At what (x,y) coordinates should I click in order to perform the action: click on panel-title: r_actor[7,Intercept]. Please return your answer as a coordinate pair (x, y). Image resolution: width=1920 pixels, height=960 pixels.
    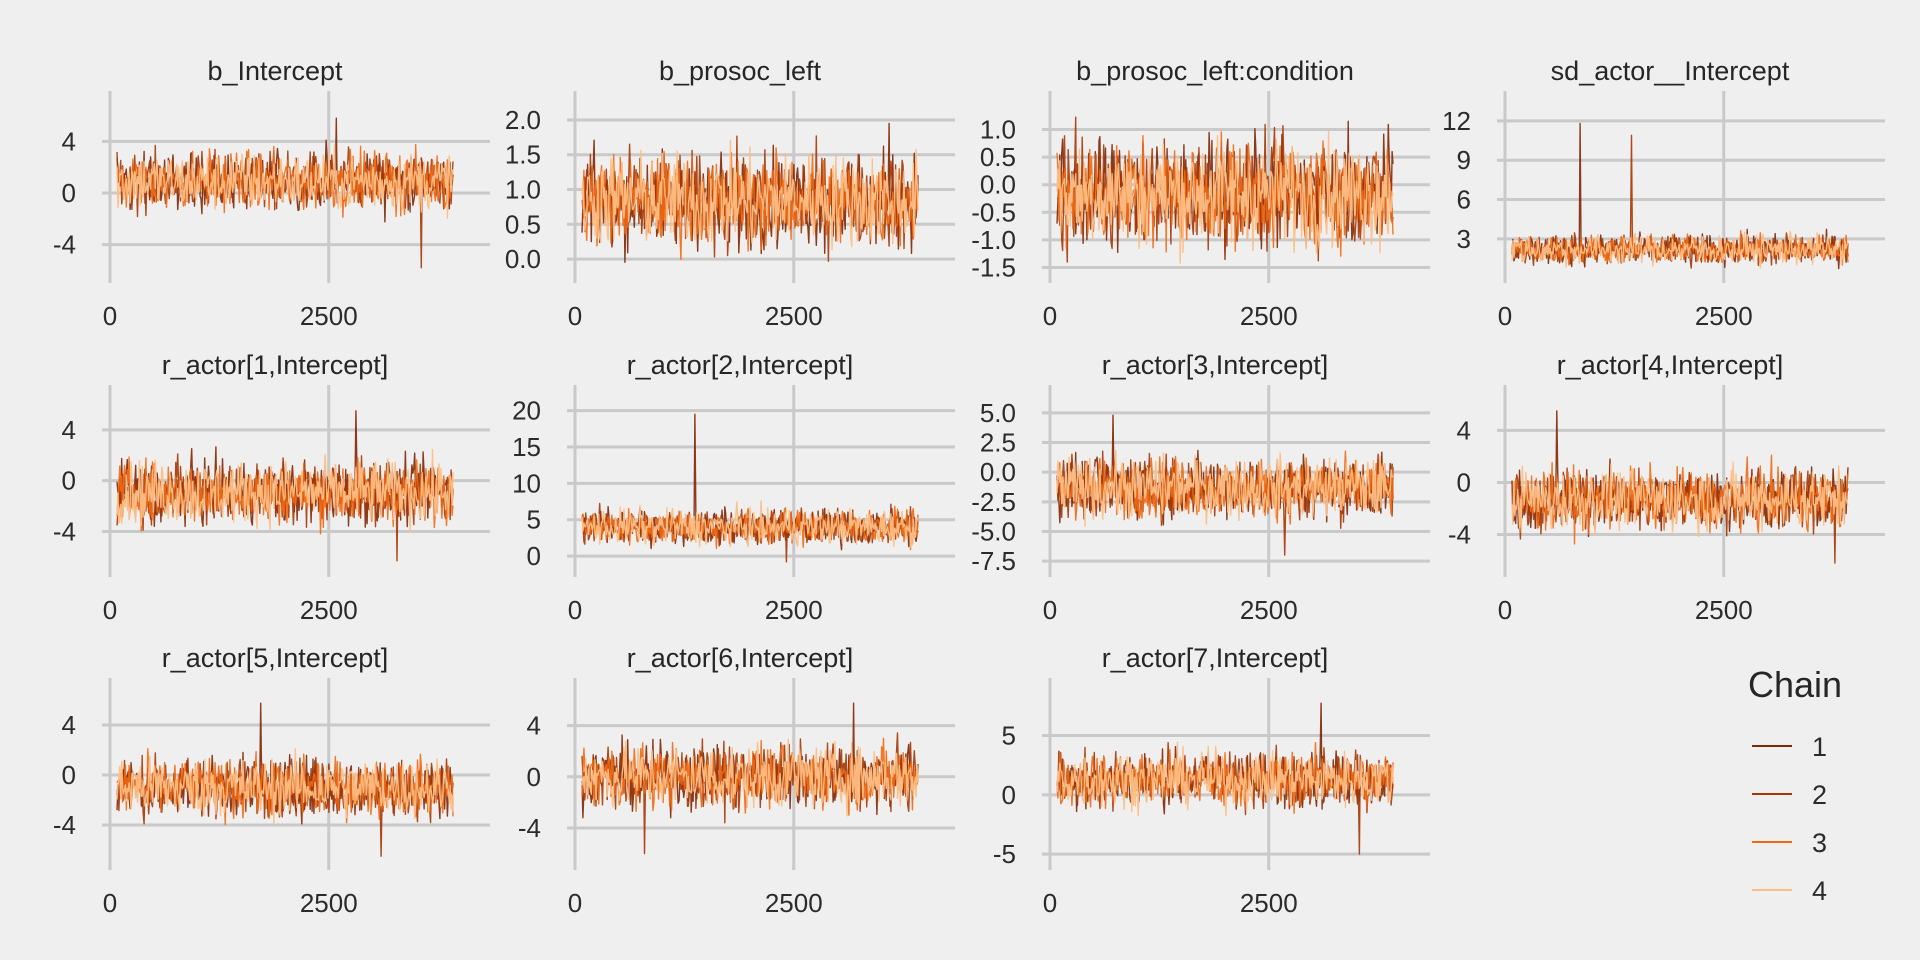
    Looking at the image, I should click on (1215, 658).